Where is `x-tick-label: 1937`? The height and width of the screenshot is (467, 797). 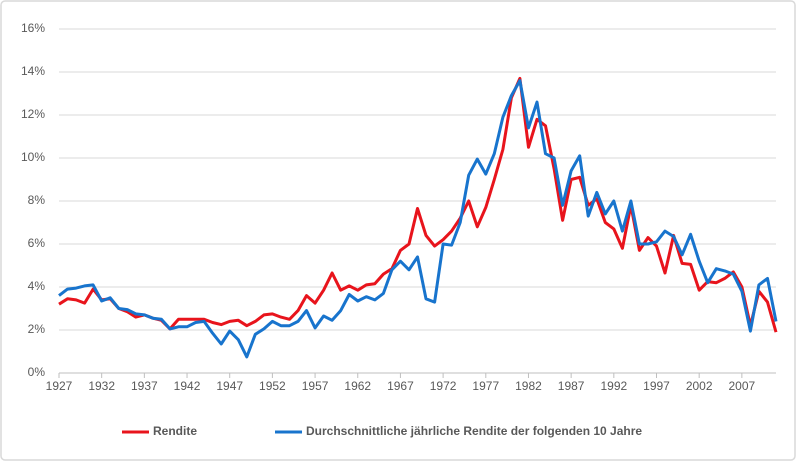 x-tick-label: 1937 is located at coordinates (144, 386).